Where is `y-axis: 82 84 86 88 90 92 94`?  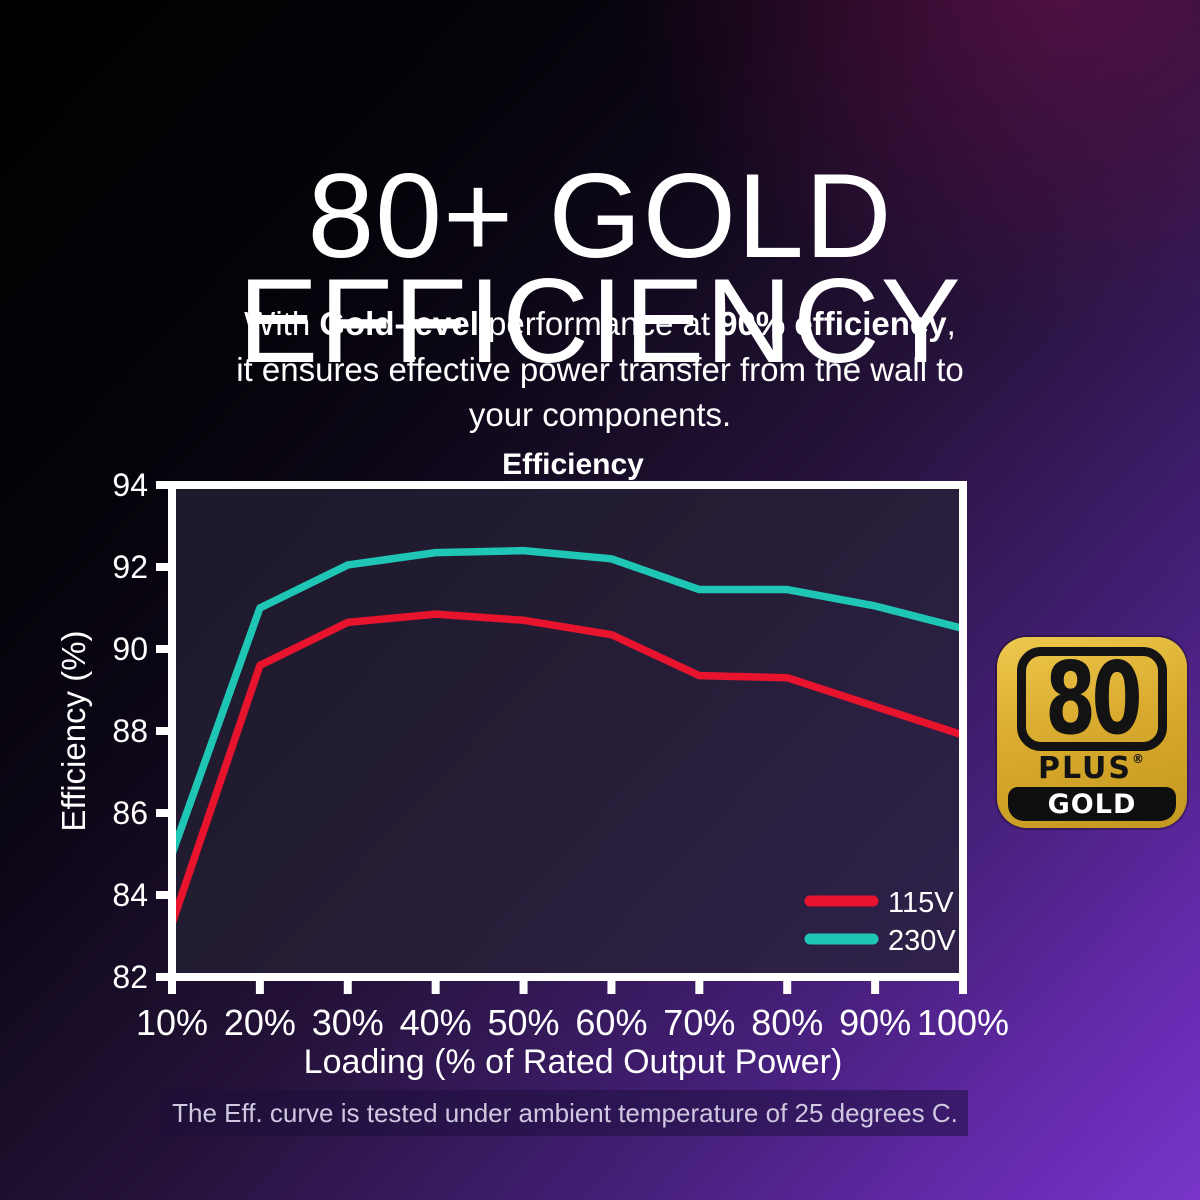 y-axis: 82 84 86 88 90 92 94 is located at coordinates (142, 731).